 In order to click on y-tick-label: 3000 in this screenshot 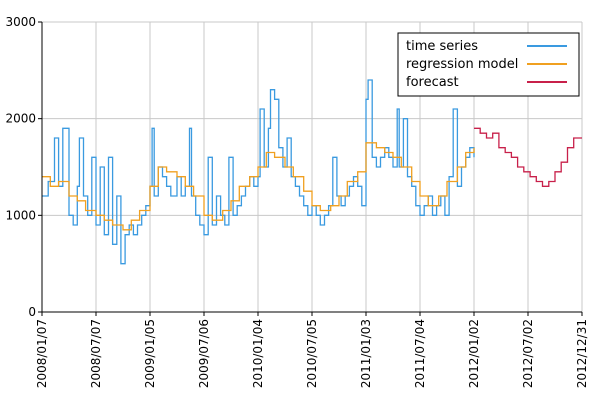, I will do `click(20, 22)`.